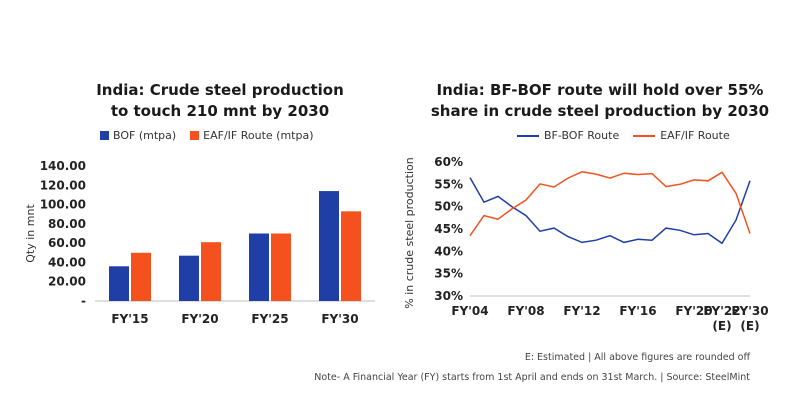  Describe the element at coordinates (269, 319) in the screenshot. I see `x-tick-label: FY'25` at that location.